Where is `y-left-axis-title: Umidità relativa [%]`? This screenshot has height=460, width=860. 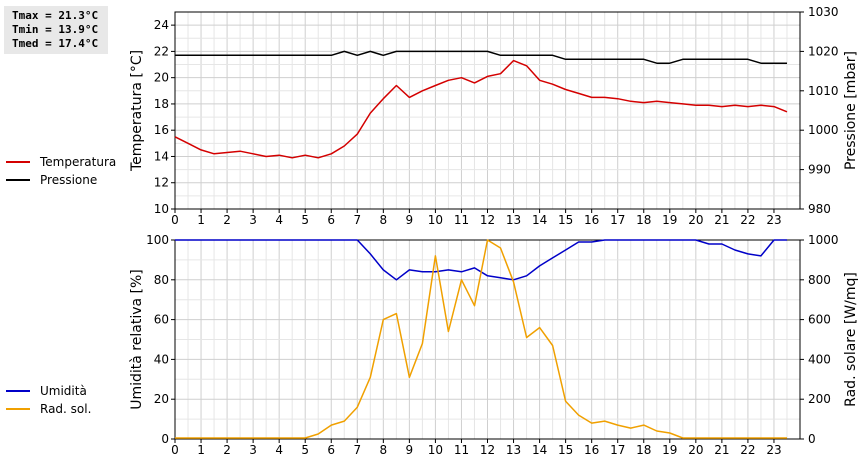
y-left-axis-title: Umidità relativa [%] is located at coordinates (137, 339).